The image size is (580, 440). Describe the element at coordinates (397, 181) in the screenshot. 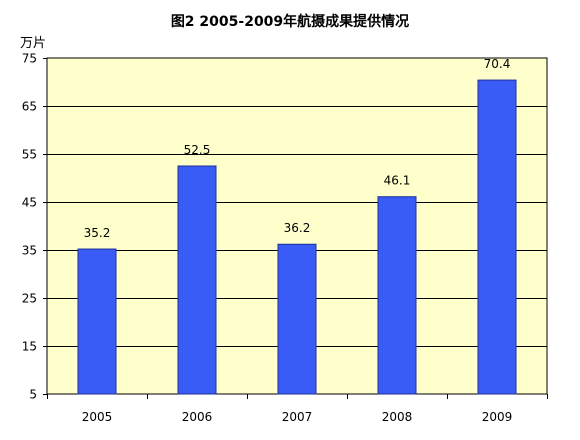

I see `data-label: 46.1` at that location.